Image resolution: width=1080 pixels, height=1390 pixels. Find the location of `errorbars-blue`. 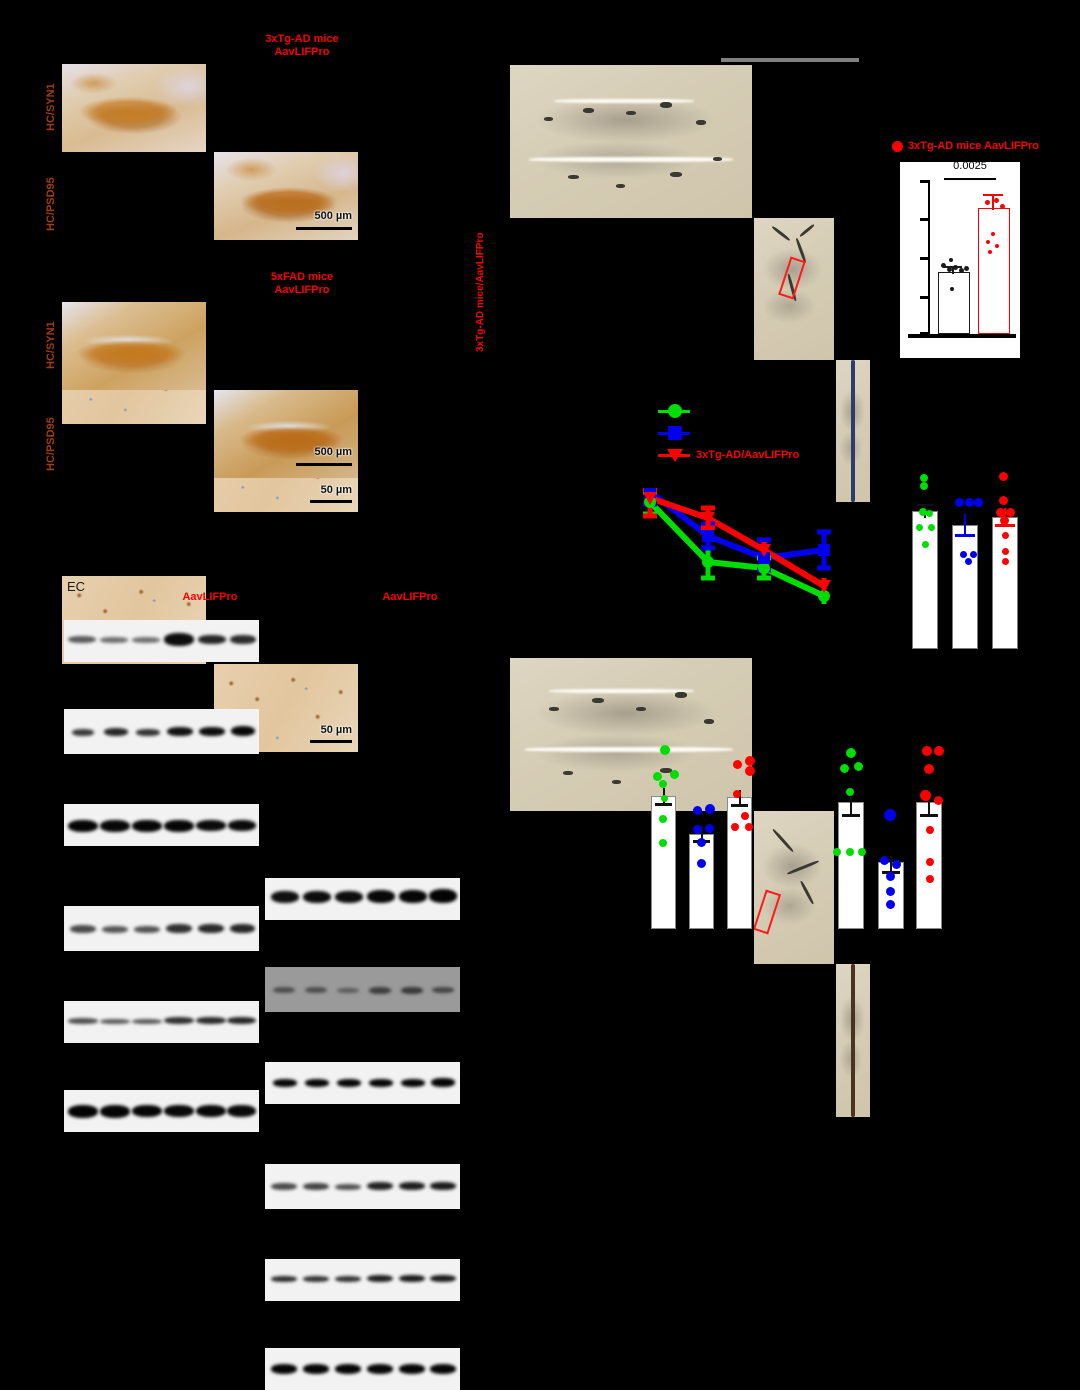

errorbars-blue is located at coordinates (737, 530).